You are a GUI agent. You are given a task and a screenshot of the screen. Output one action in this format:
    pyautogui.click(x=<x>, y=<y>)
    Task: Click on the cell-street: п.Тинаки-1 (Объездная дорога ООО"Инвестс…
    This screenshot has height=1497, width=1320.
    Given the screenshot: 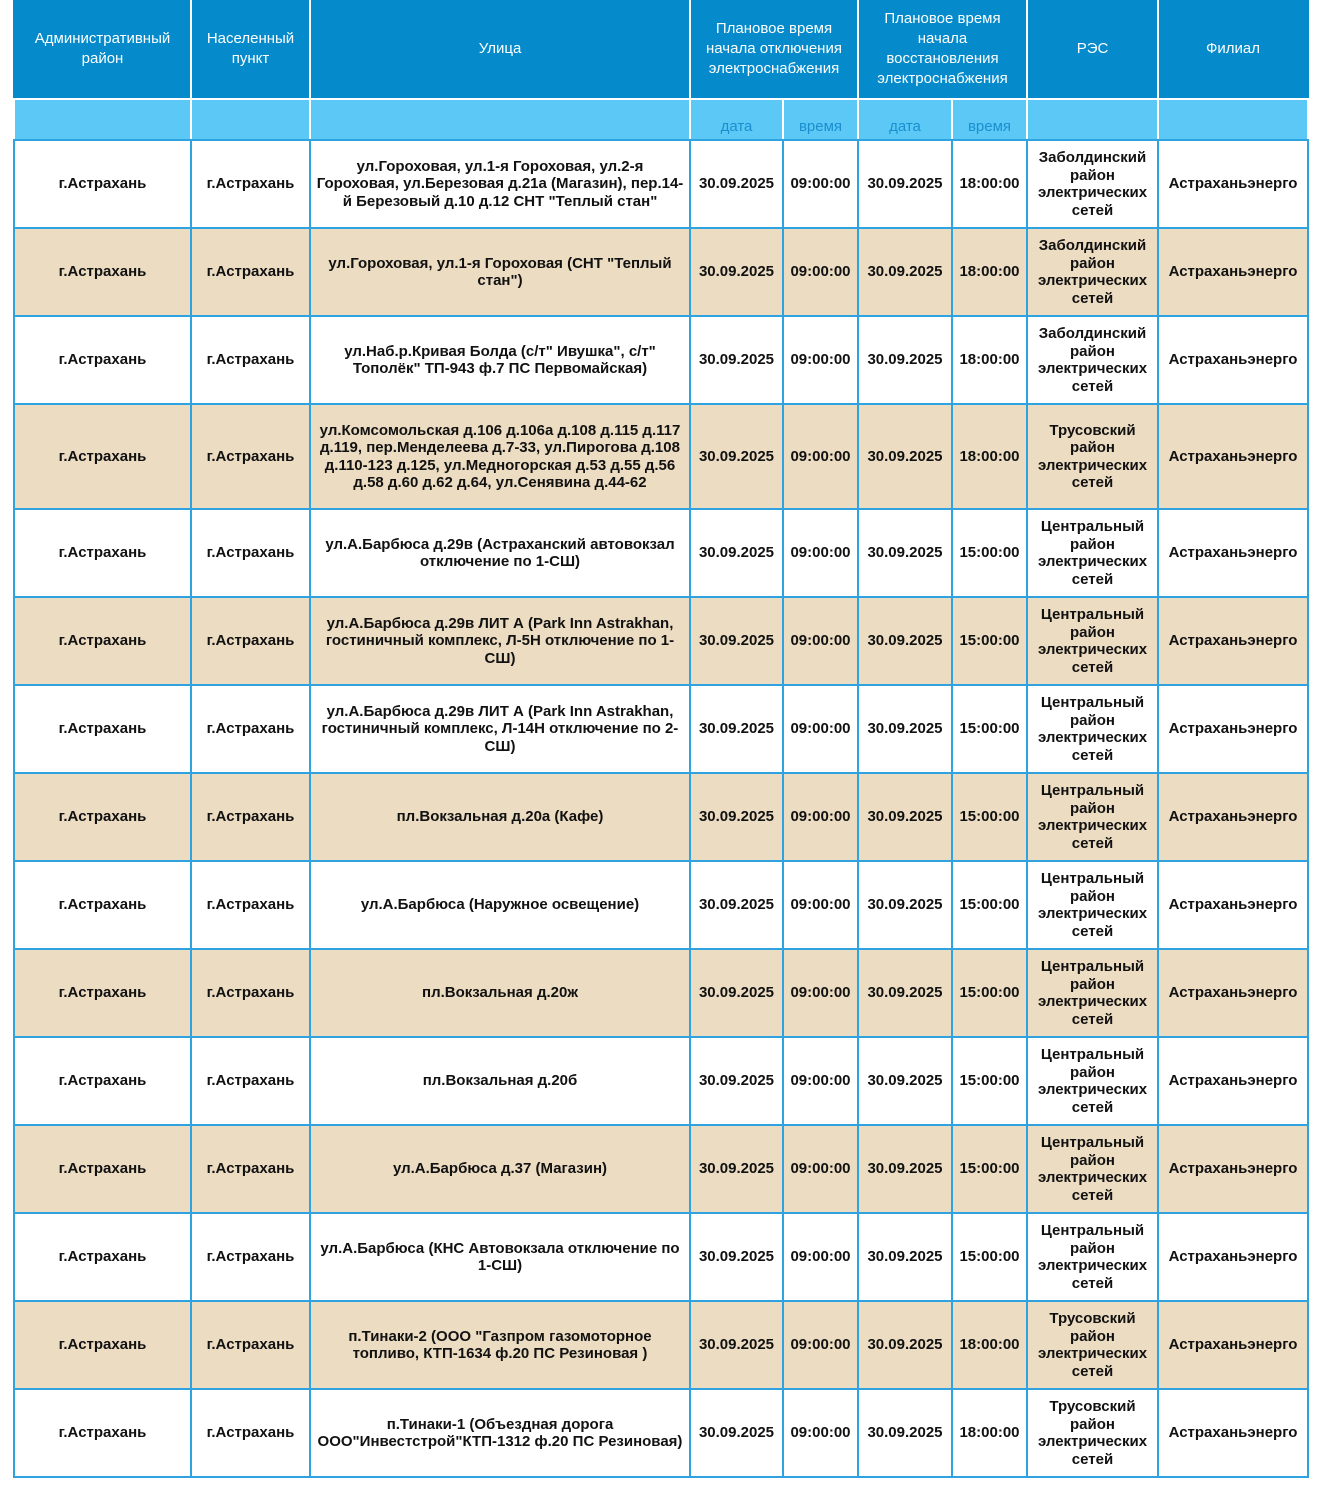 What is the action you would take?
    pyautogui.click(x=500, y=1433)
    